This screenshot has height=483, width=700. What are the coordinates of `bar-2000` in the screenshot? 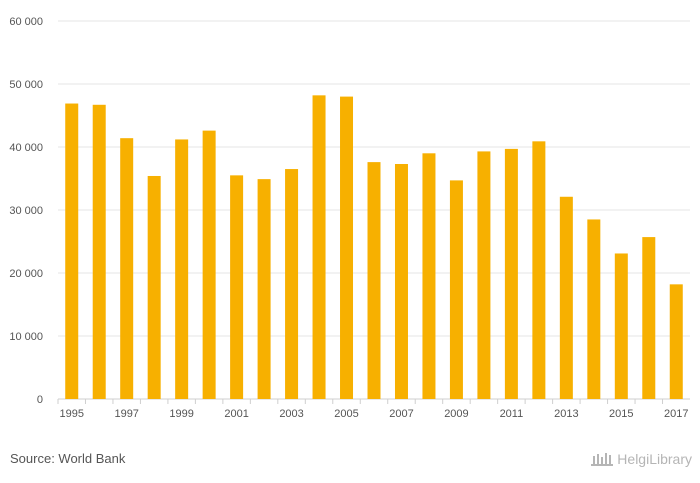 It's located at (209, 264).